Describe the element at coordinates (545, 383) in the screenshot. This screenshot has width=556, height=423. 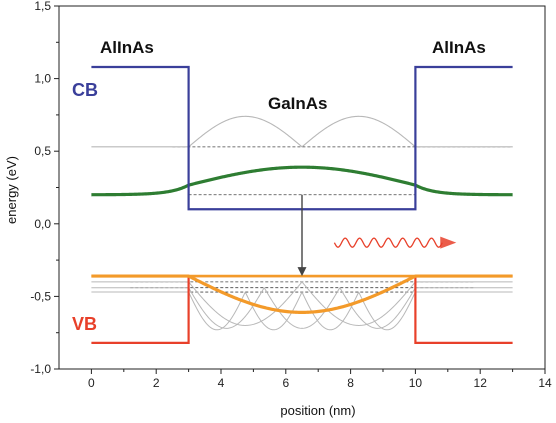
I see `x-tick-label: 14` at that location.